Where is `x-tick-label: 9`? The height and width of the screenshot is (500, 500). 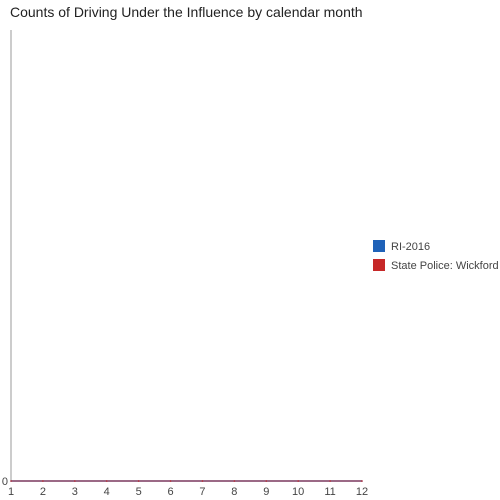
x-tick-label: 9 is located at coordinates (266, 492).